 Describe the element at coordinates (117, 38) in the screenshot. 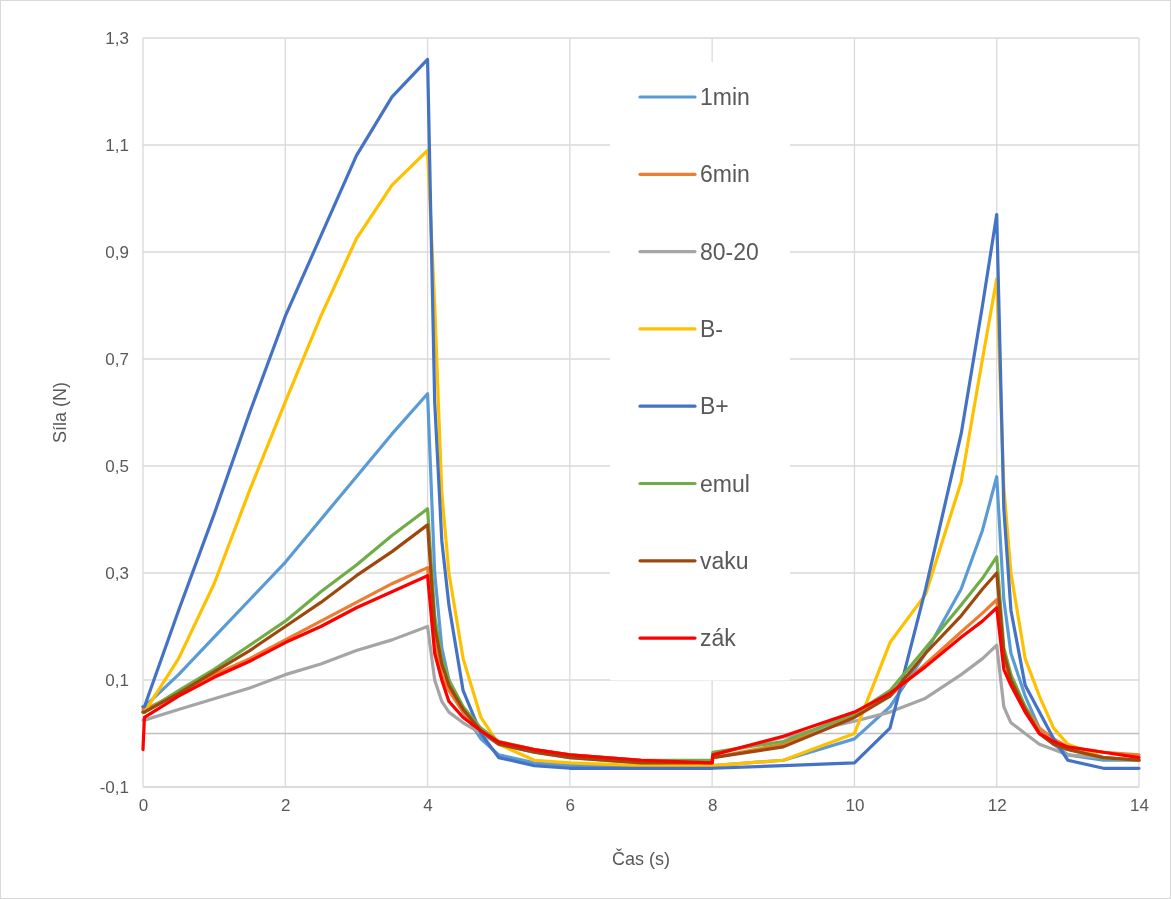

I see `y-tick-label: 1,3` at that location.